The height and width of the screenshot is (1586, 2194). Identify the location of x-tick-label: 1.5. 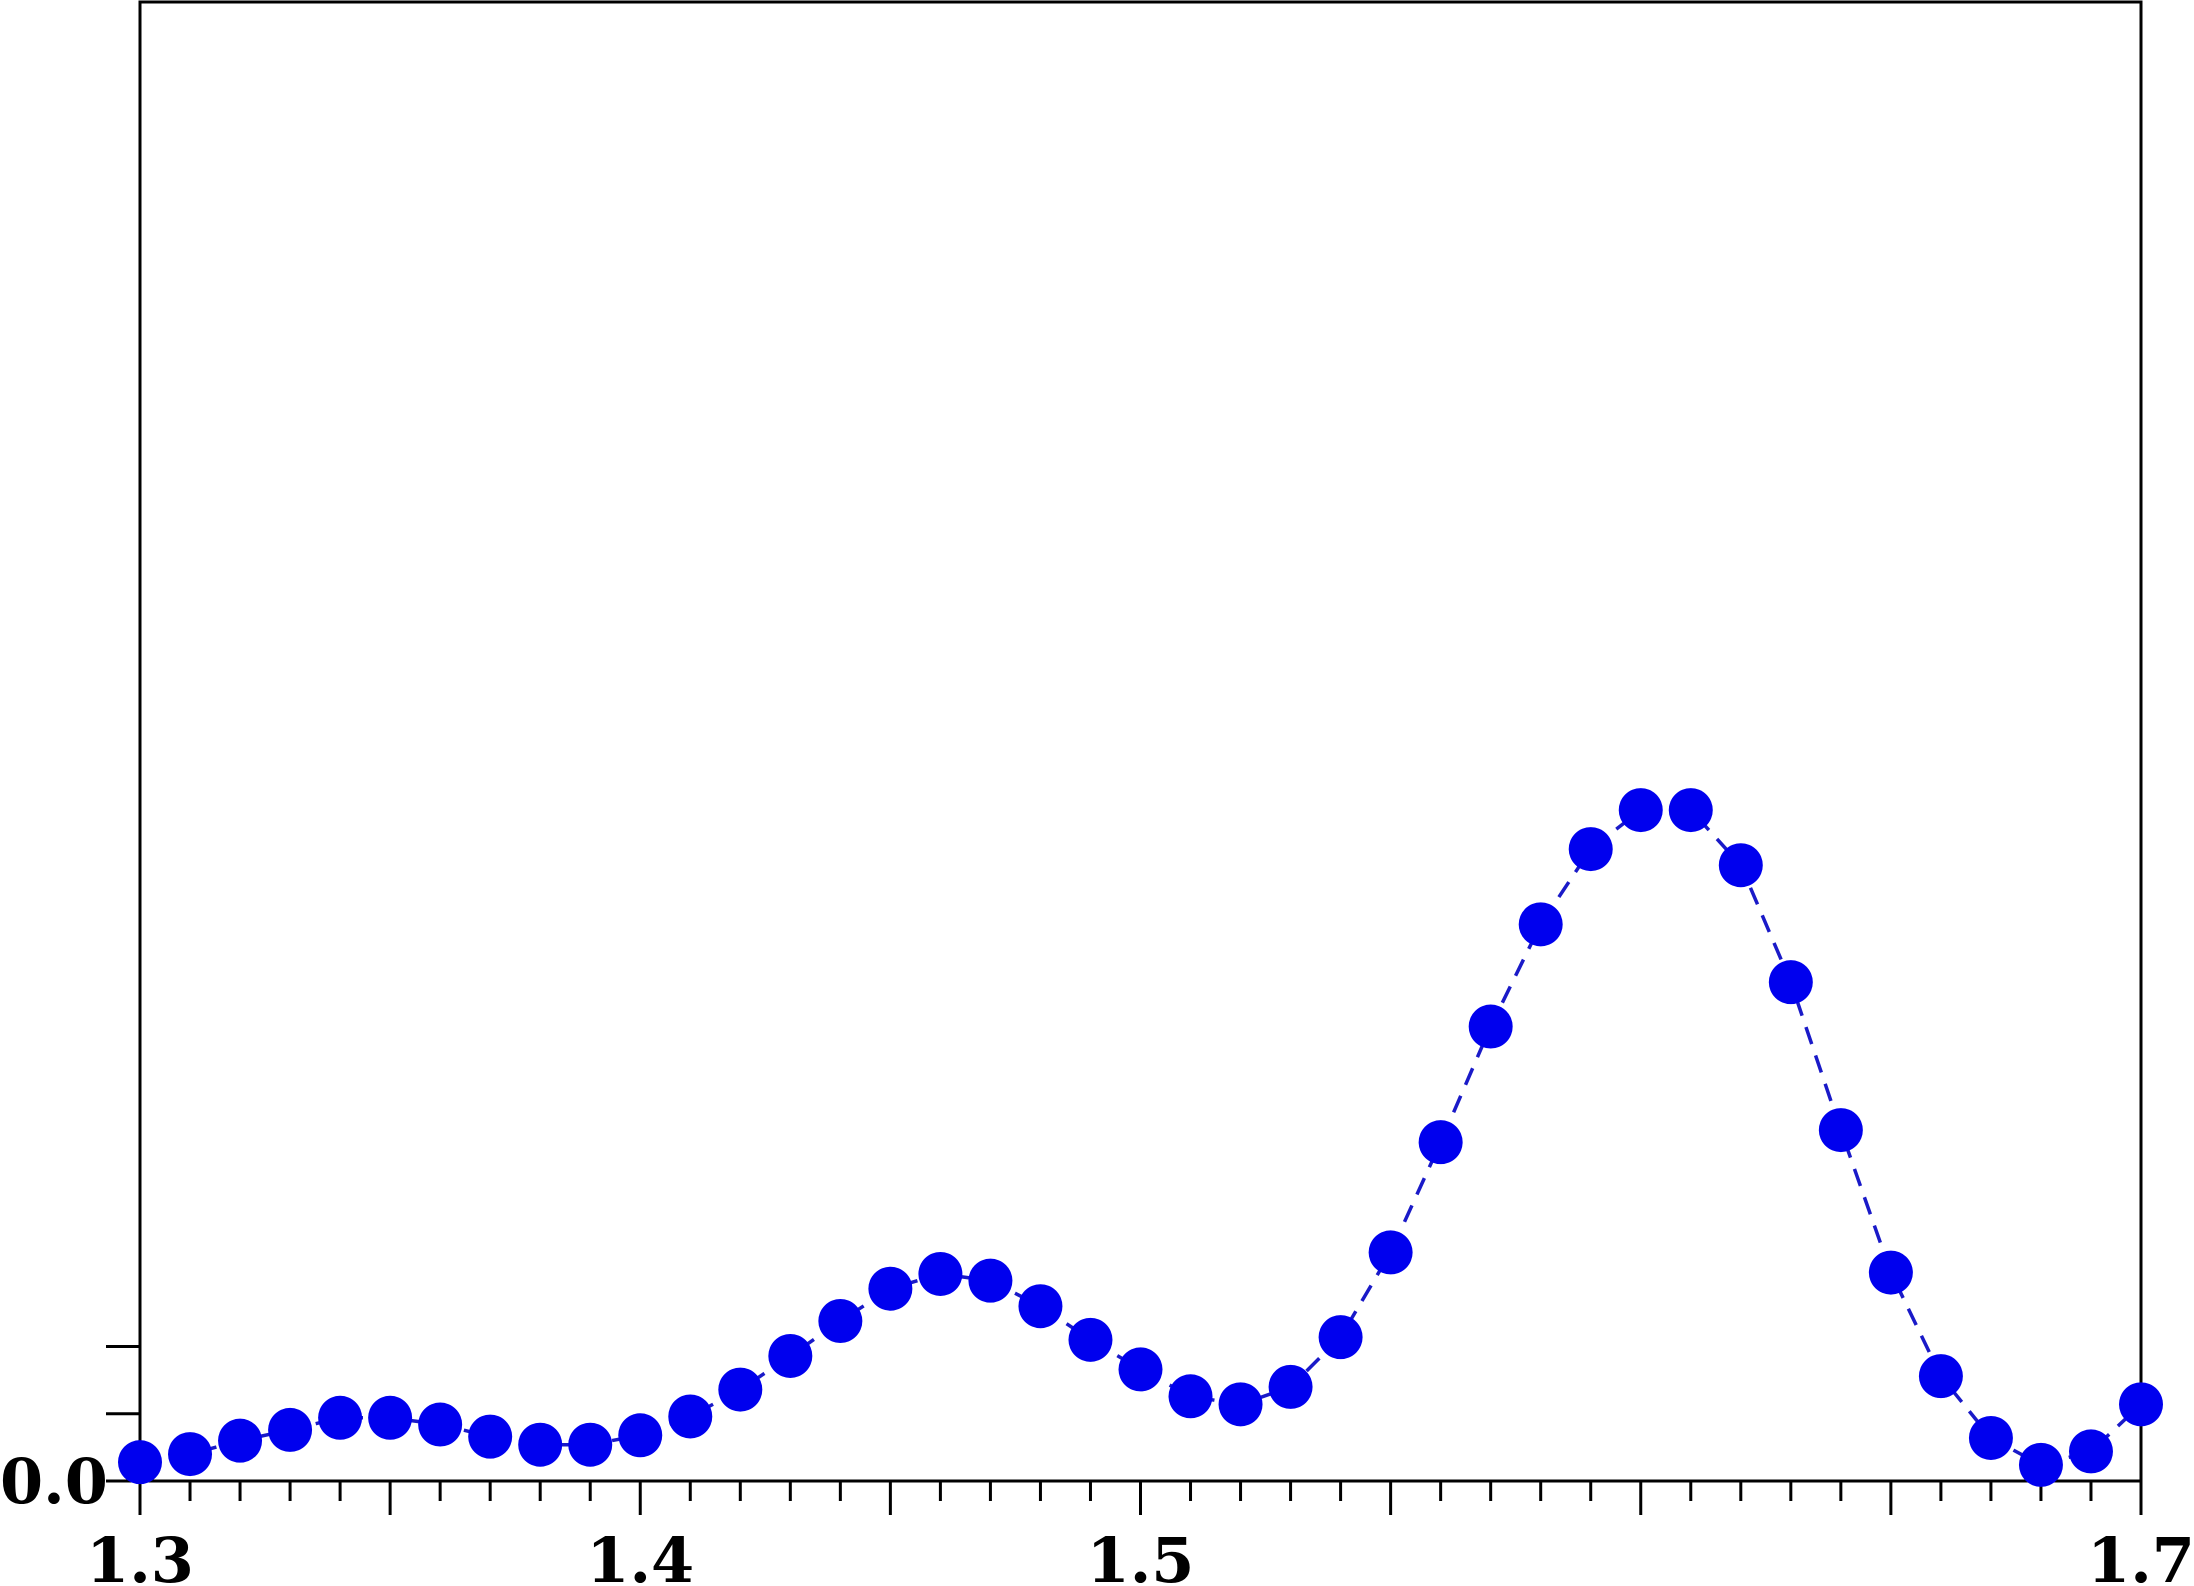
(1141, 1555).